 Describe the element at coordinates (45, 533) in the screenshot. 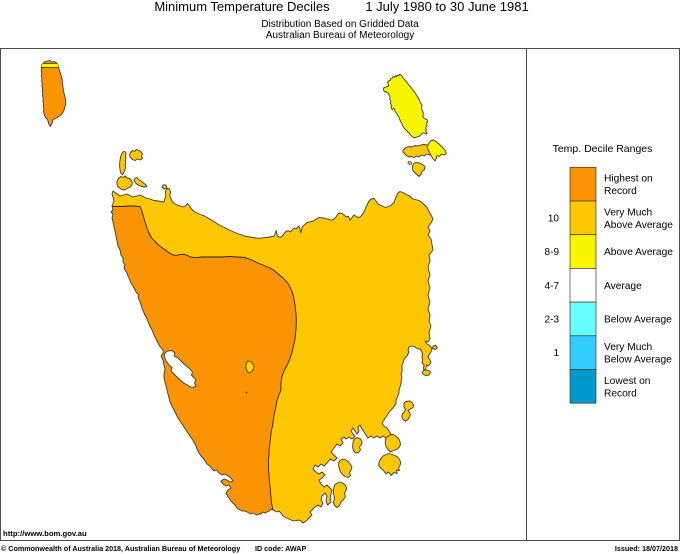

I see `svg-text: http://www.bom.gov.au` at that location.